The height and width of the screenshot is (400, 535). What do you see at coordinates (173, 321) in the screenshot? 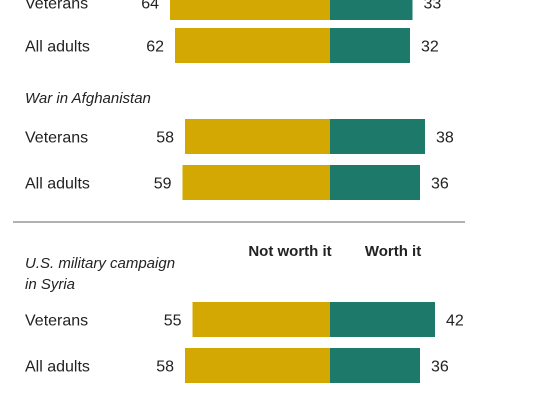
I see `value-not-worth-it: 55` at bounding box center [173, 321].